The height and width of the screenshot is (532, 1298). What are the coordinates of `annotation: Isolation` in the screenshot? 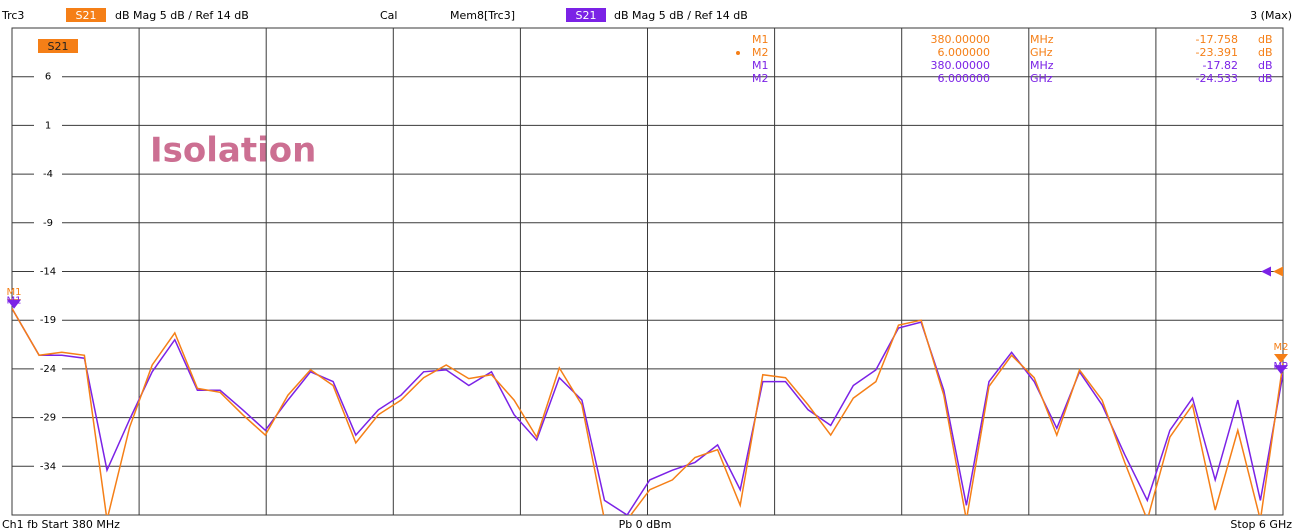 It's located at (233, 151).